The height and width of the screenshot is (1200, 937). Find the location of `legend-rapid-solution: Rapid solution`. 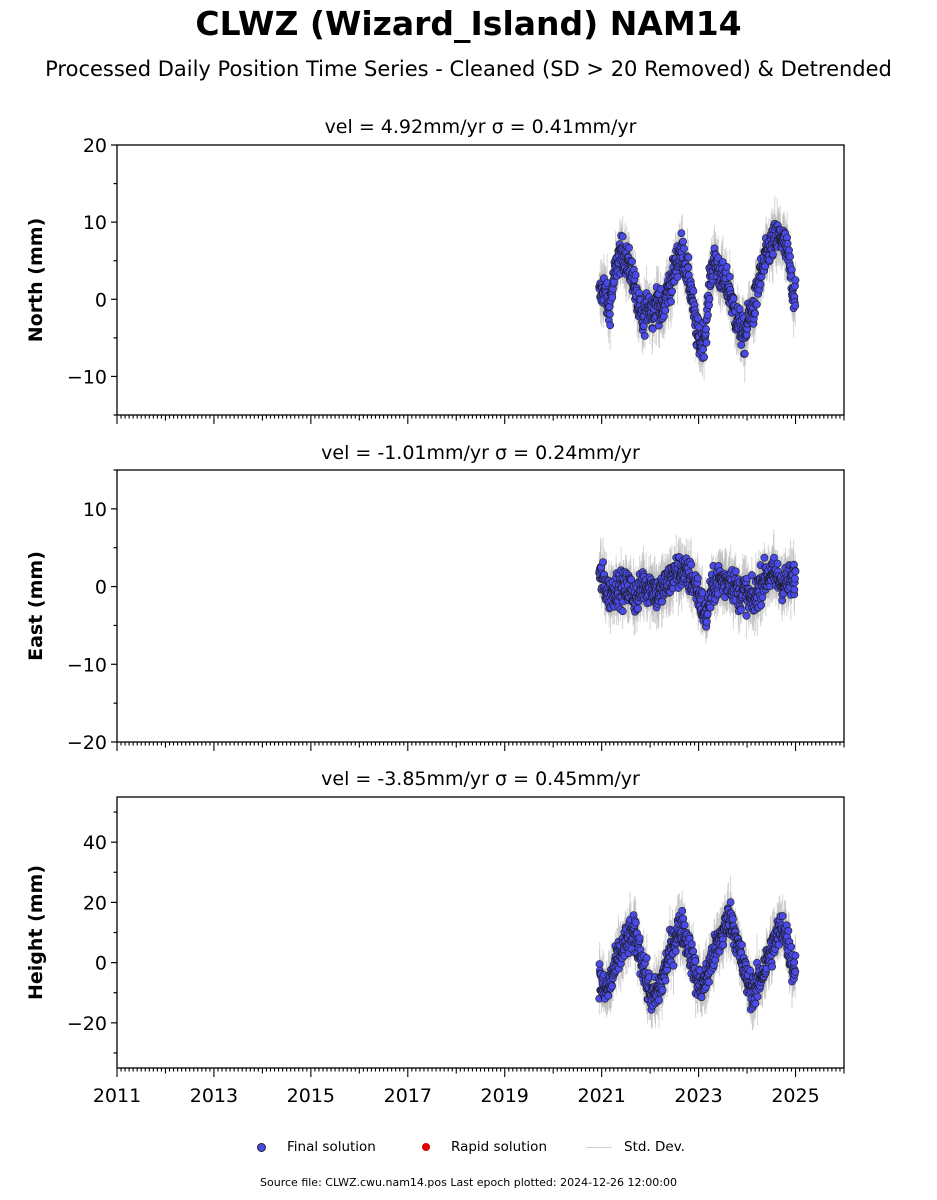

legend-rapid-solution: Rapid solution is located at coordinates (484, 1147).